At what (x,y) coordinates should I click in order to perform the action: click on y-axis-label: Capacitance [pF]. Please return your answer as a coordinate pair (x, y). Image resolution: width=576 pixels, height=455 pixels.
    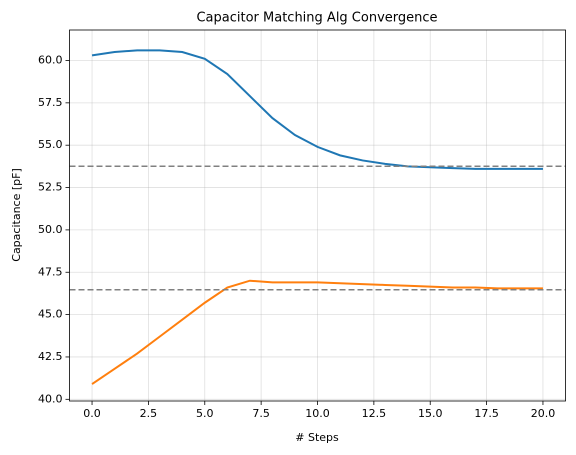
    Looking at the image, I should click on (16, 214).